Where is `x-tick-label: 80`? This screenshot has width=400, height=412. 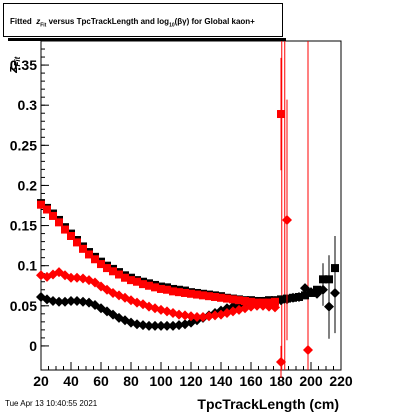 x-tick-label: 80 is located at coordinates (131, 381).